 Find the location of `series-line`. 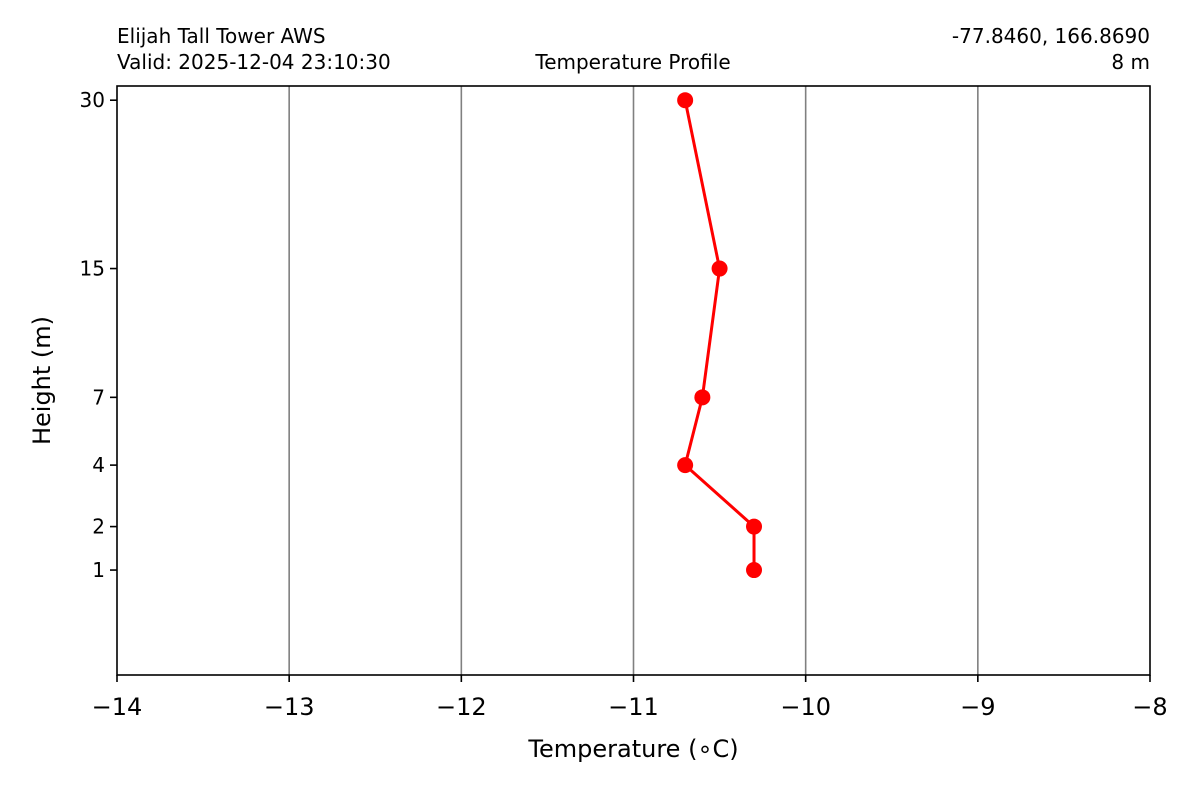

series-line is located at coordinates (719, 335).